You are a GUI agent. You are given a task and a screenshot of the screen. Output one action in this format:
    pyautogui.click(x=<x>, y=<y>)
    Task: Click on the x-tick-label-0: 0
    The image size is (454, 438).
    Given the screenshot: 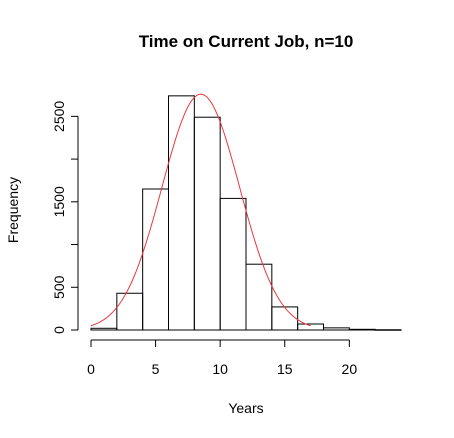 What is the action you would take?
    pyautogui.click(x=91, y=369)
    